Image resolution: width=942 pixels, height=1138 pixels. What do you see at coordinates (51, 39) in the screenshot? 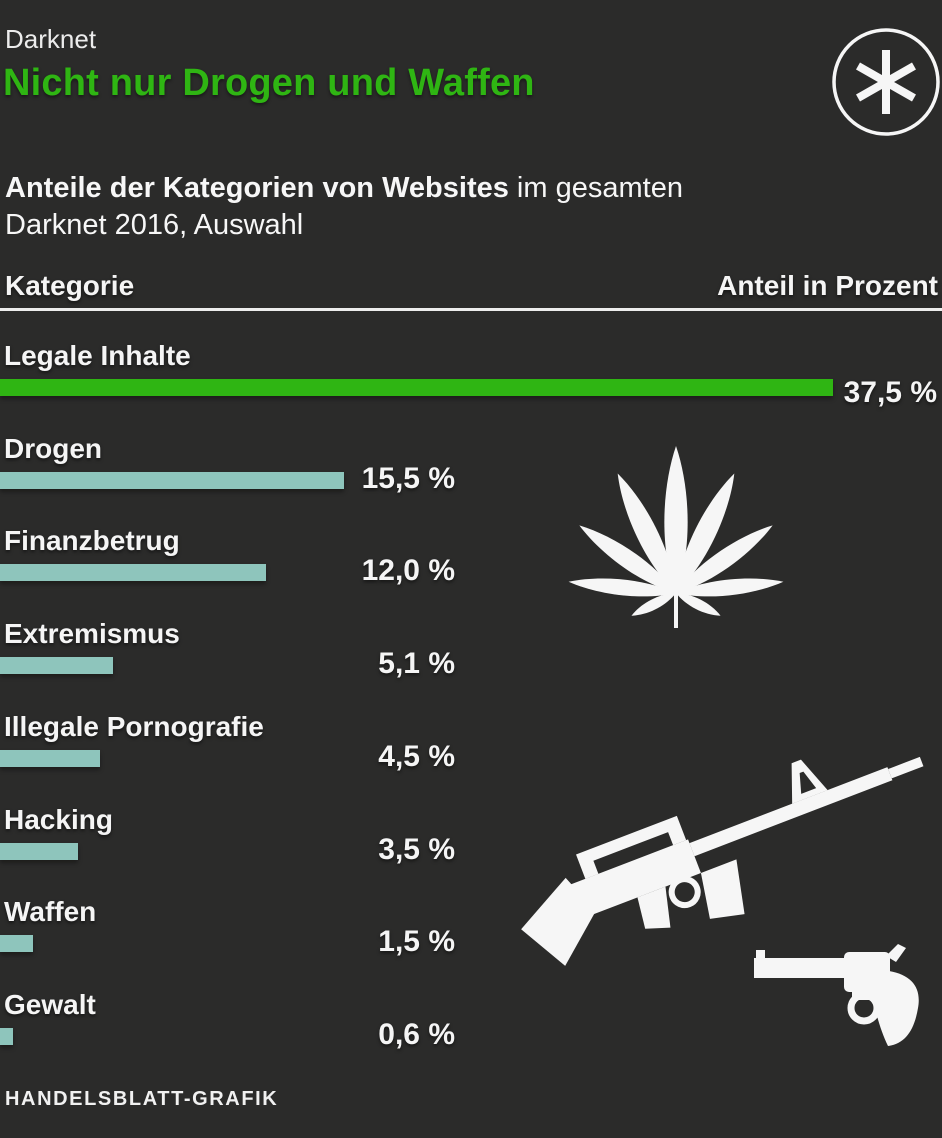
I see `kicker-label: Darknet` at bounding box center [51, 39].